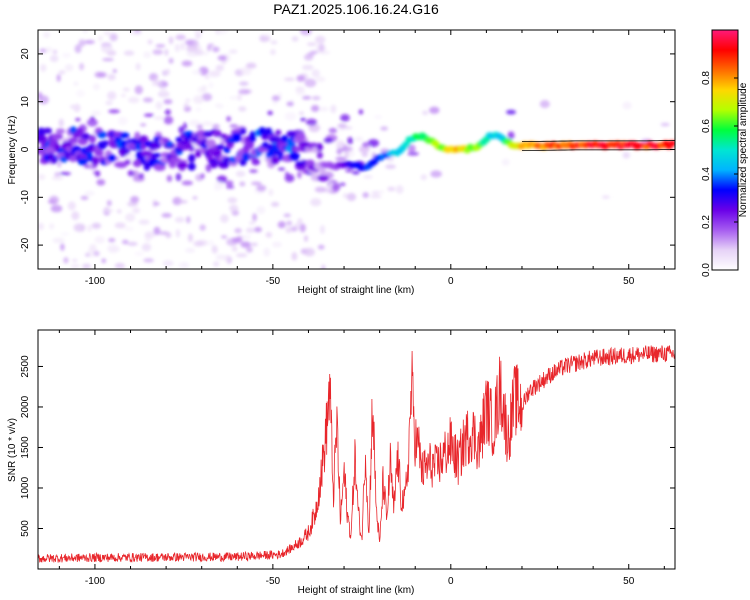 The width and height of the screenshot is (750, 600). I want to click on y-tick-label: -20, so click(25, 244).